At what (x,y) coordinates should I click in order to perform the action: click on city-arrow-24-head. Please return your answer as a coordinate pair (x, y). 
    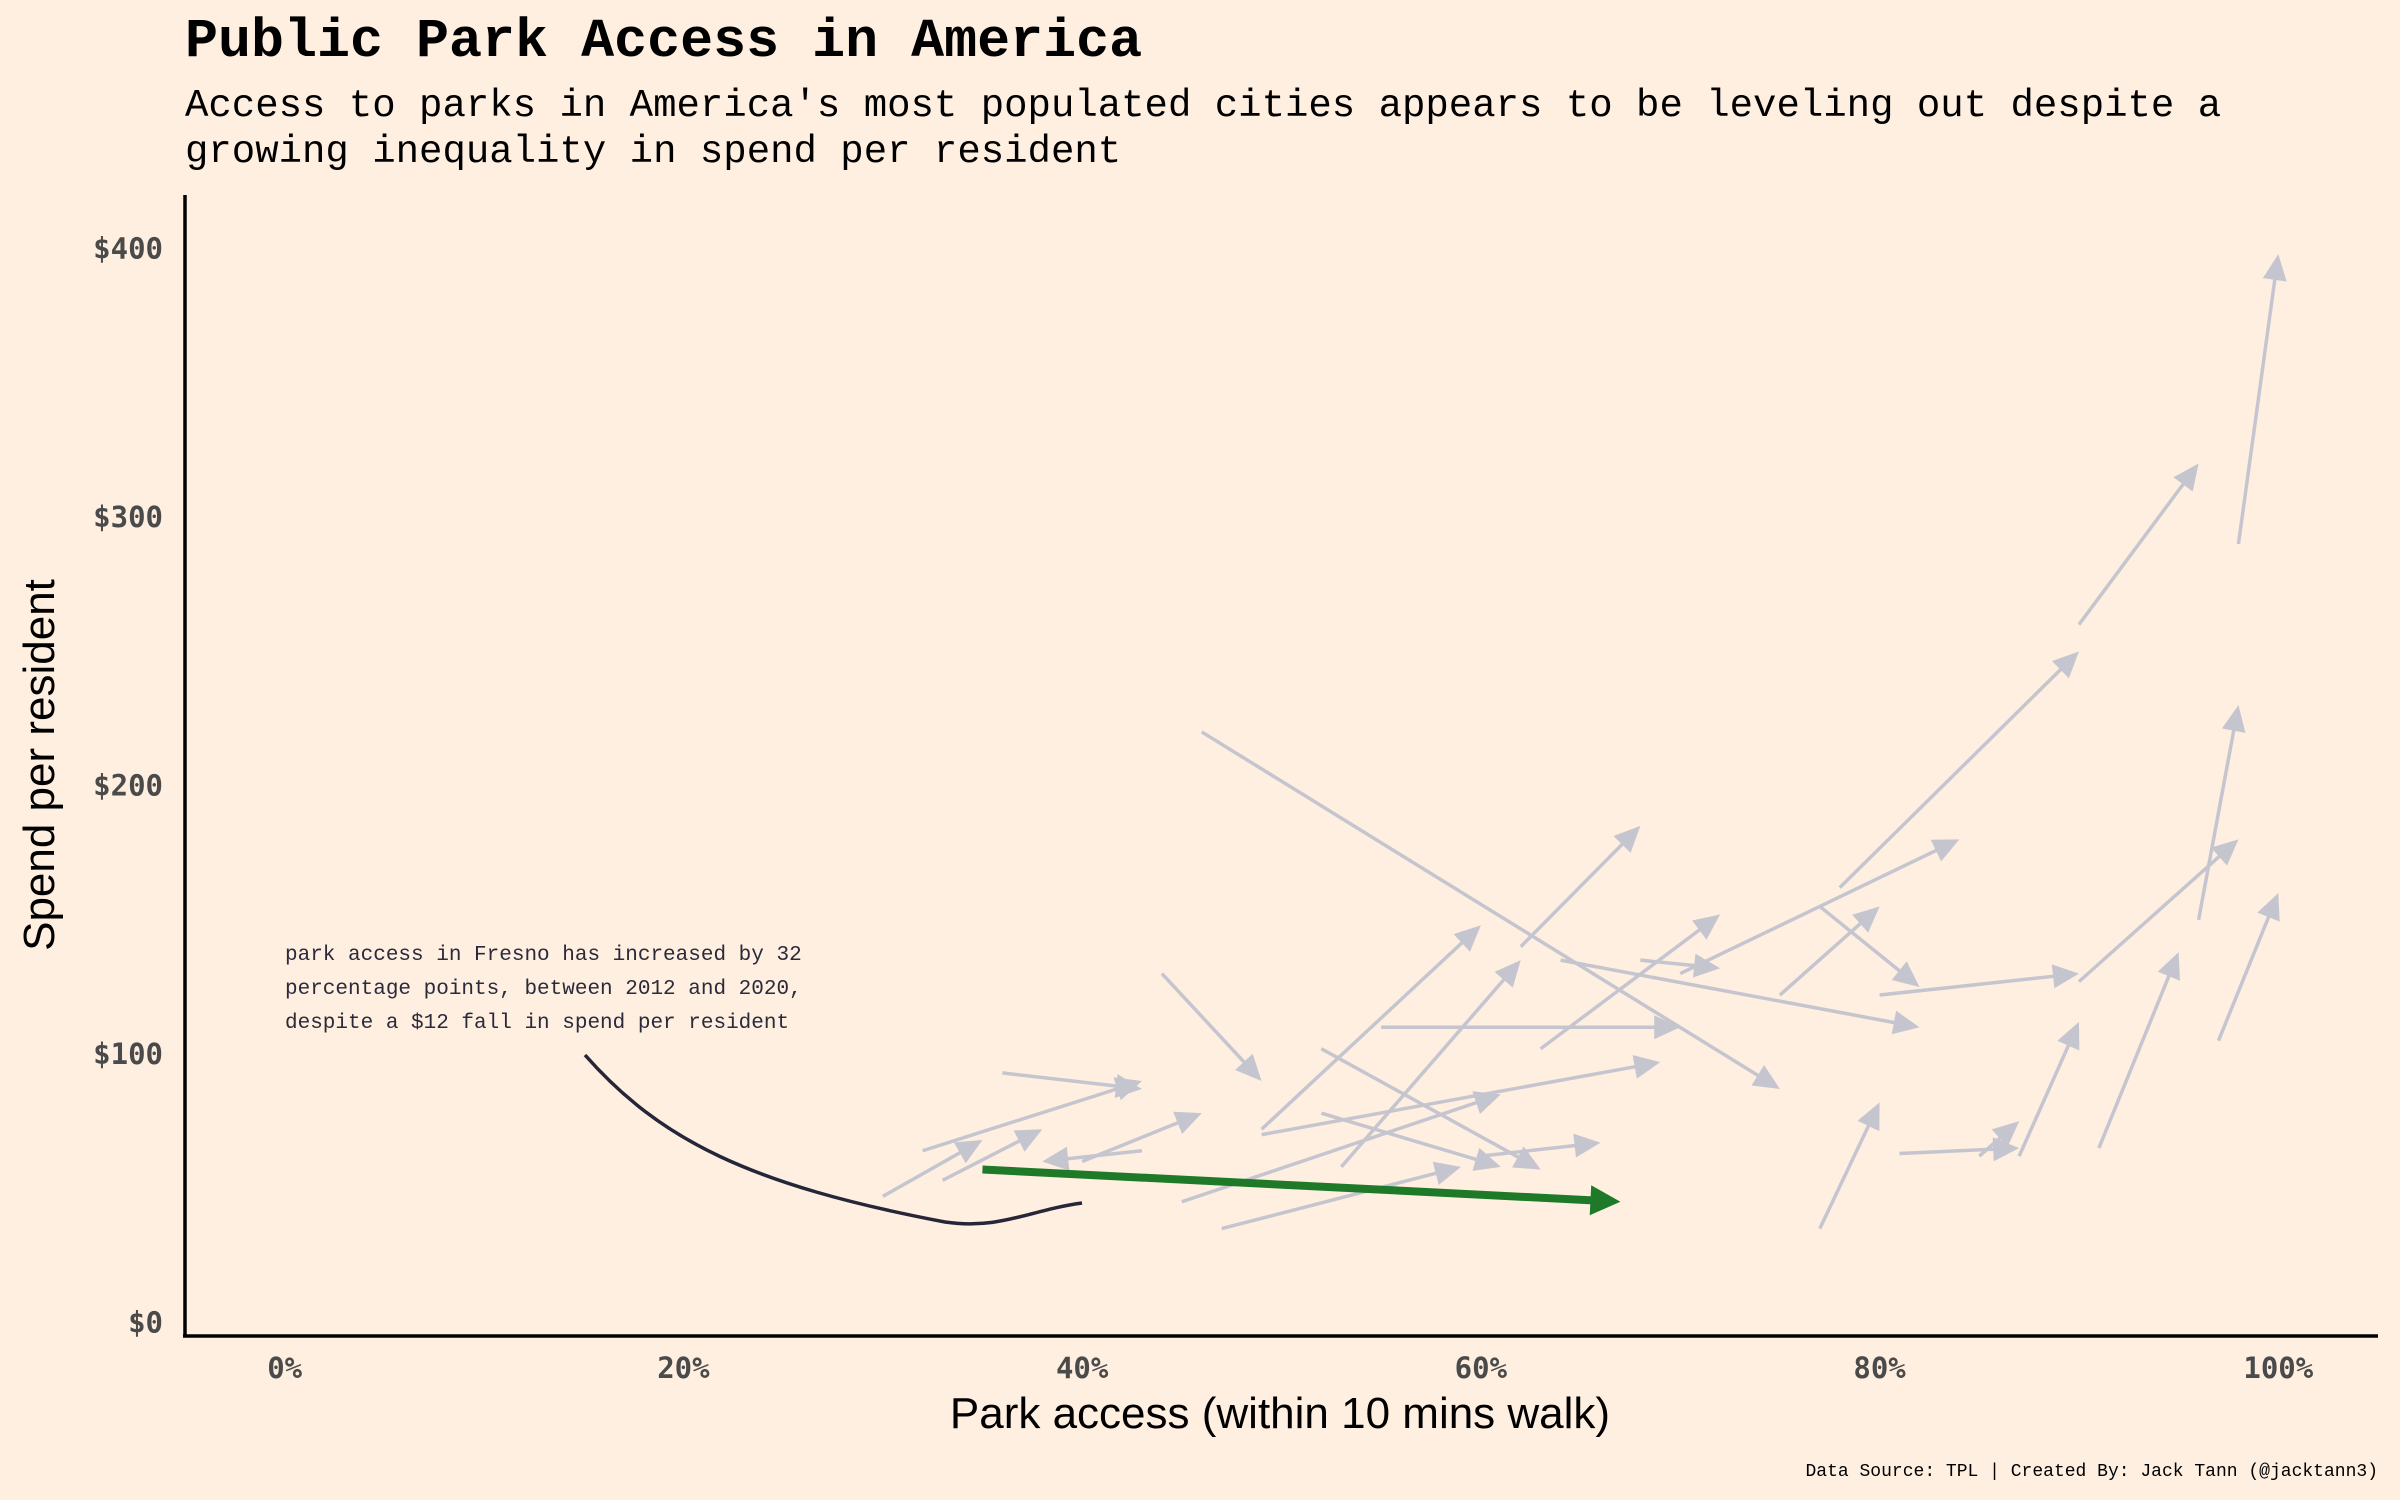
    Looking at the image, I should click on (1587, 1145).